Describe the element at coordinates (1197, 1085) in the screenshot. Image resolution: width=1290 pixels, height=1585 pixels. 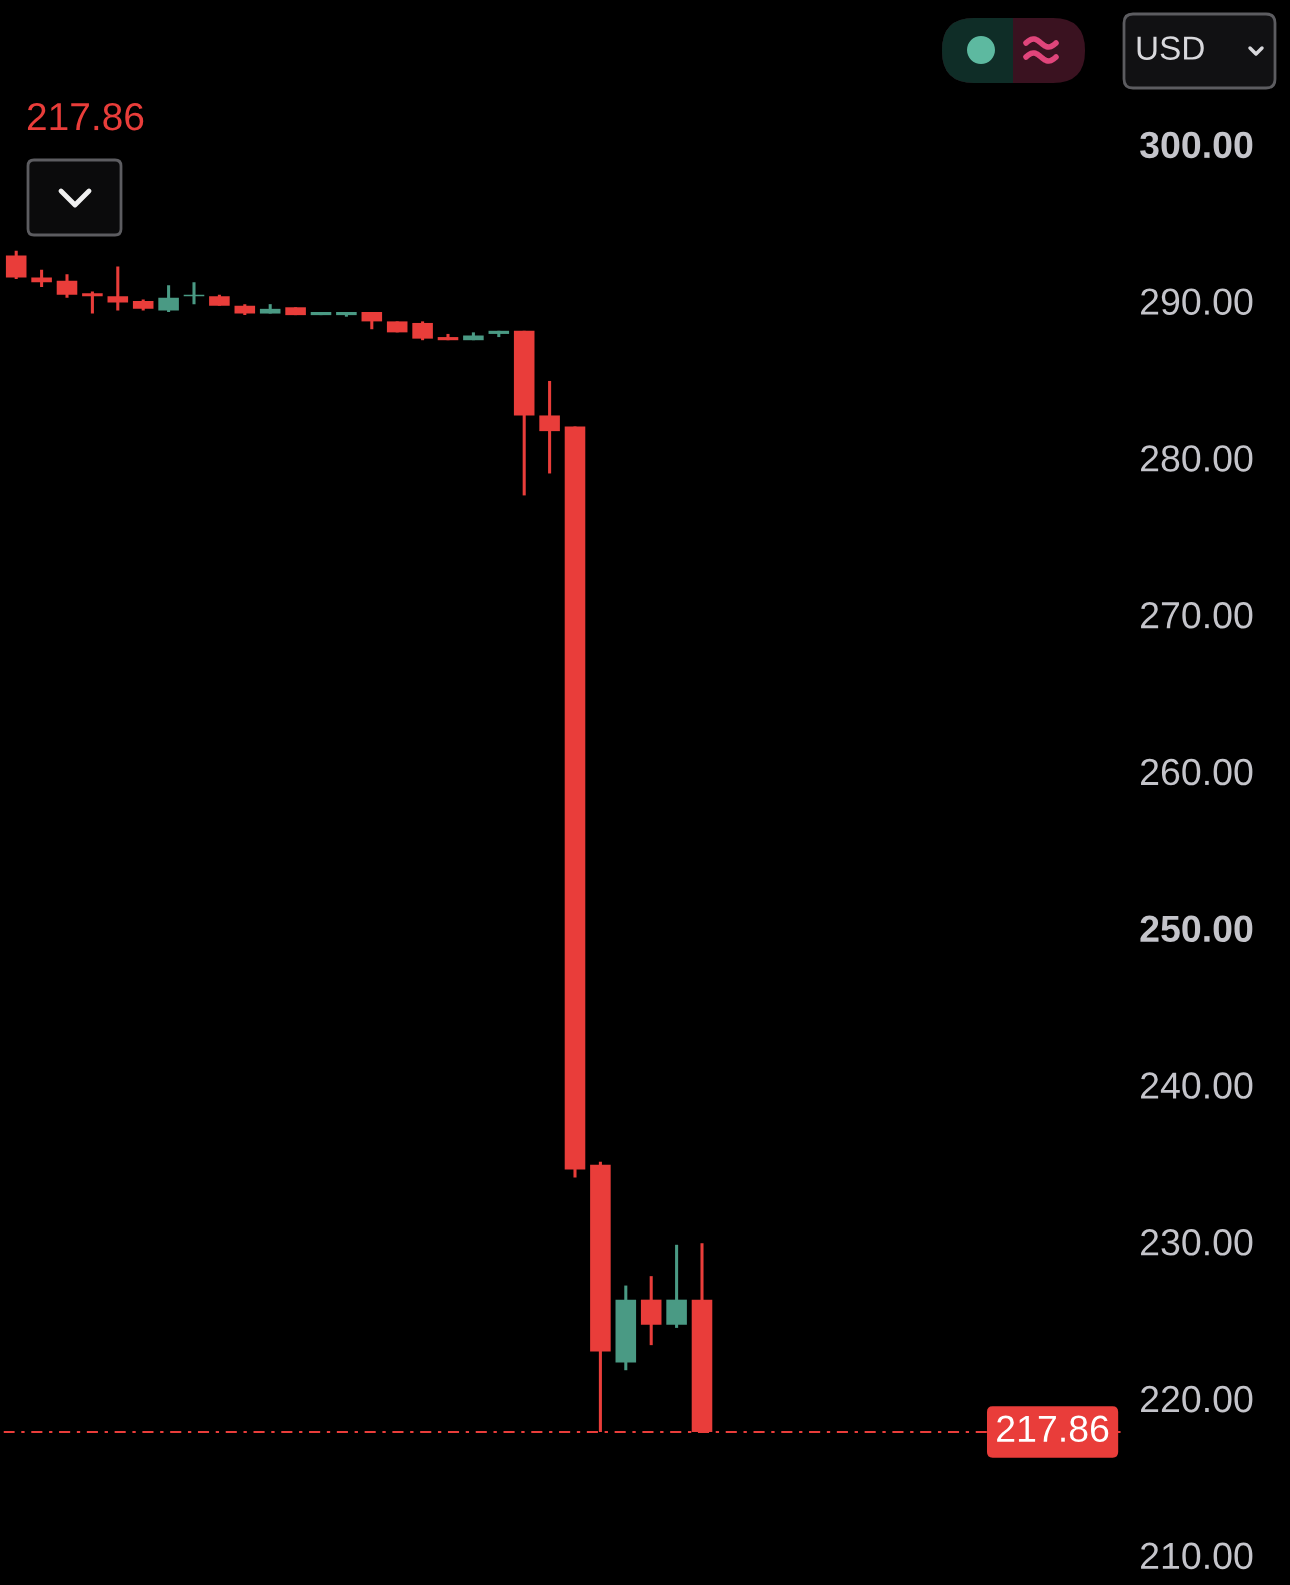
I see `y-tick-label: 240.00` at that location.